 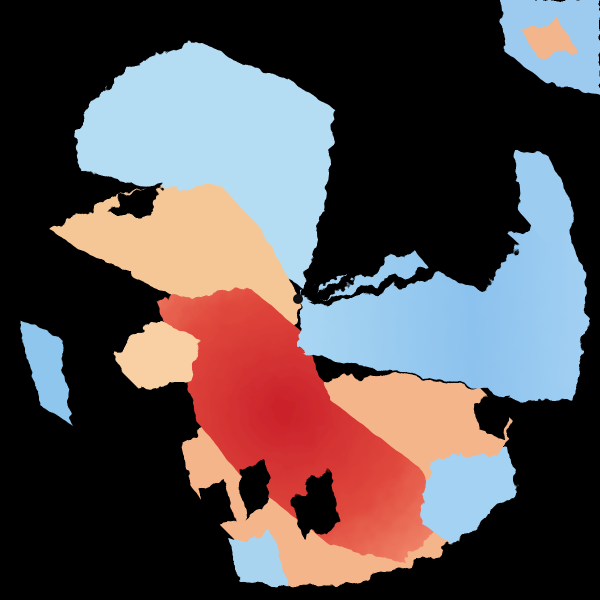 I want to click on radar-site, so click(x=298, y=299).